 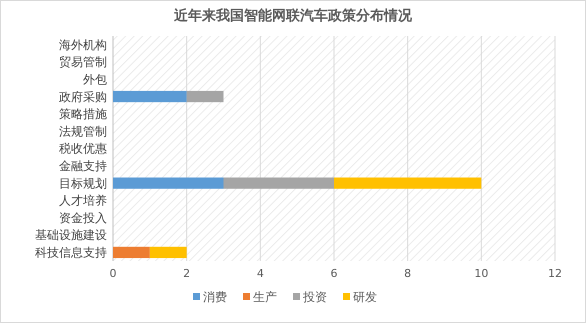 What do you see at coordinates (83, 166) in the screenshot?
I see `y-tick-label: 金融支持` at bounding box center [83, 166].